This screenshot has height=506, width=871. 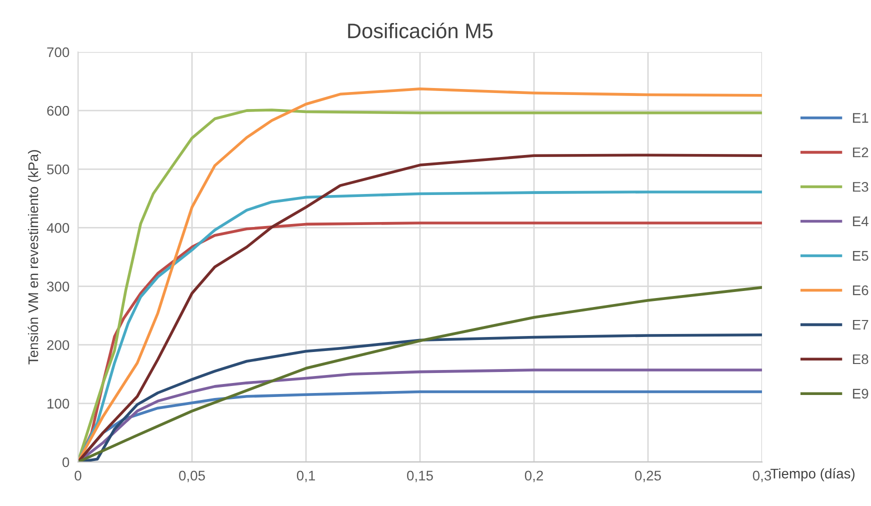 What do you see at coordinates (58, 228) in the screenshot?
I see `y-tick-label: 400` at bounding box center [58, 228].